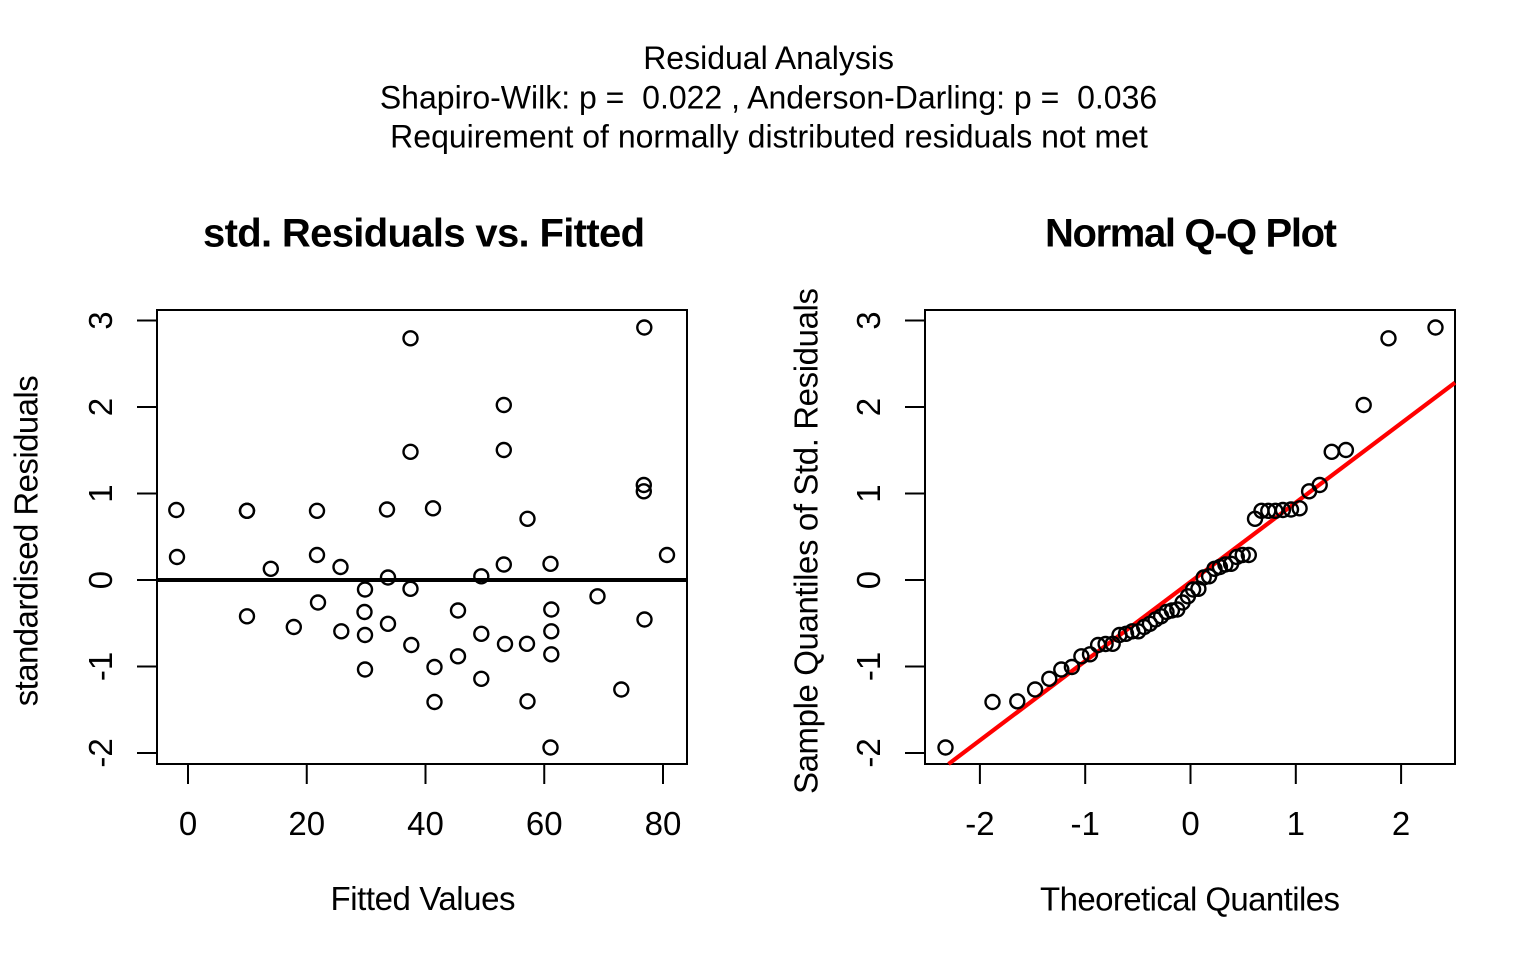 Image resolution: width=1536 pixels, height=960 pixels. Describe the element at coordinates (425, 823) in the screenshot. I see `svg-text: 40` at that location.